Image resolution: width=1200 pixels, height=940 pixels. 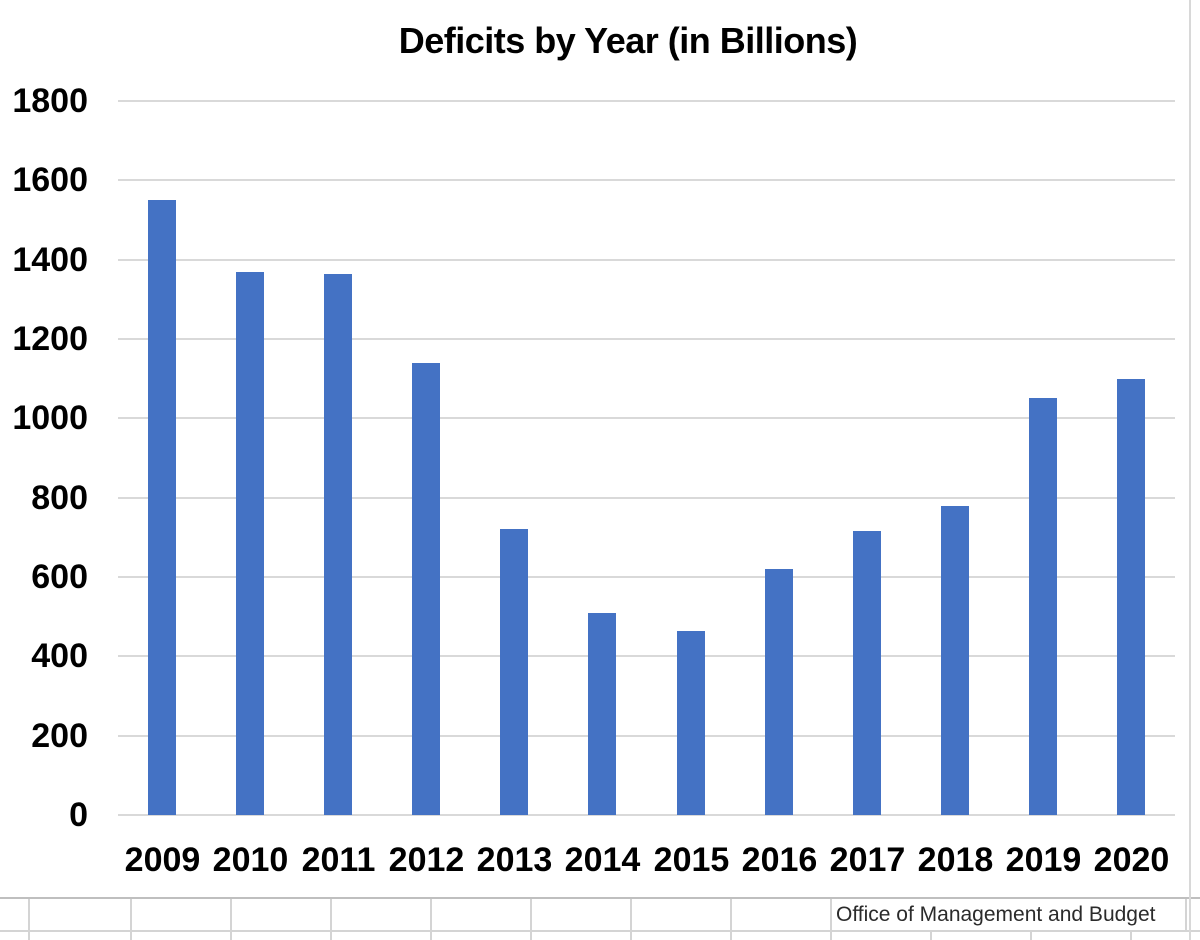 What do you see at coordinates (602, 714) in the screenshot?
I see `bar-2014` at bounding box center [602, 714].